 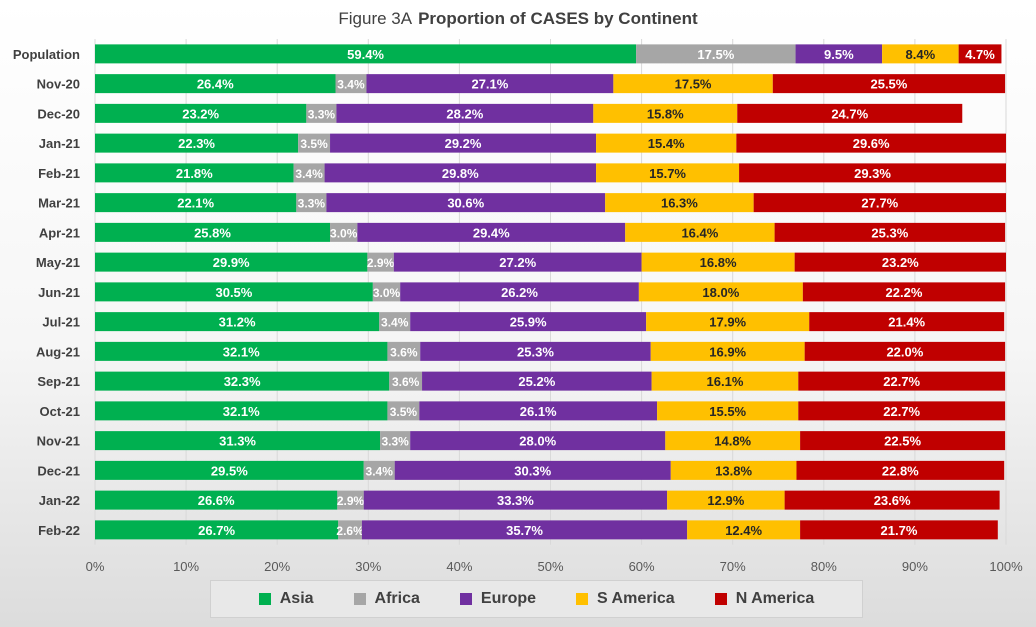 What do you see at coordinates (375, 18) in the screenshot?
I see `chart-title-prefix: Figure 3A` at bounding box center [375, 18].